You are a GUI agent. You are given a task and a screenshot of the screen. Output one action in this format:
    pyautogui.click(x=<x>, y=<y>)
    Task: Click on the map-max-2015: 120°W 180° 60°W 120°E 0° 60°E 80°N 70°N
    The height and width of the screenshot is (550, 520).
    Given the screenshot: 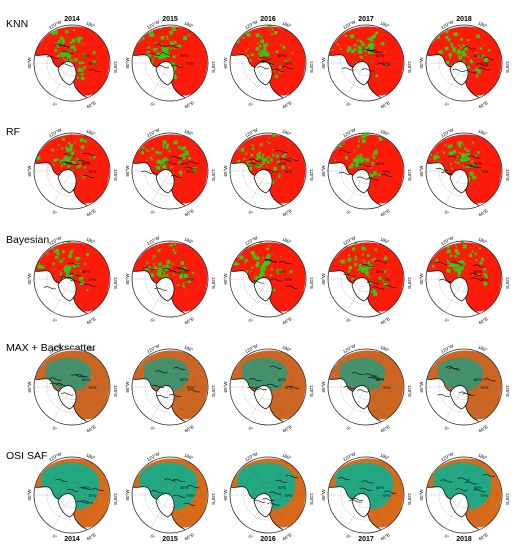 What is the action you would take?
    pyautogui.click(x=170, y=388)
    